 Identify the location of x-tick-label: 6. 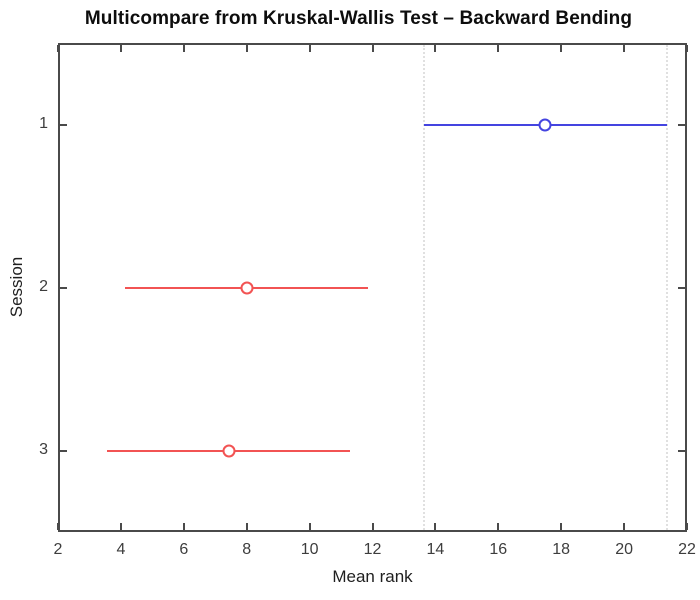
(184, 549).